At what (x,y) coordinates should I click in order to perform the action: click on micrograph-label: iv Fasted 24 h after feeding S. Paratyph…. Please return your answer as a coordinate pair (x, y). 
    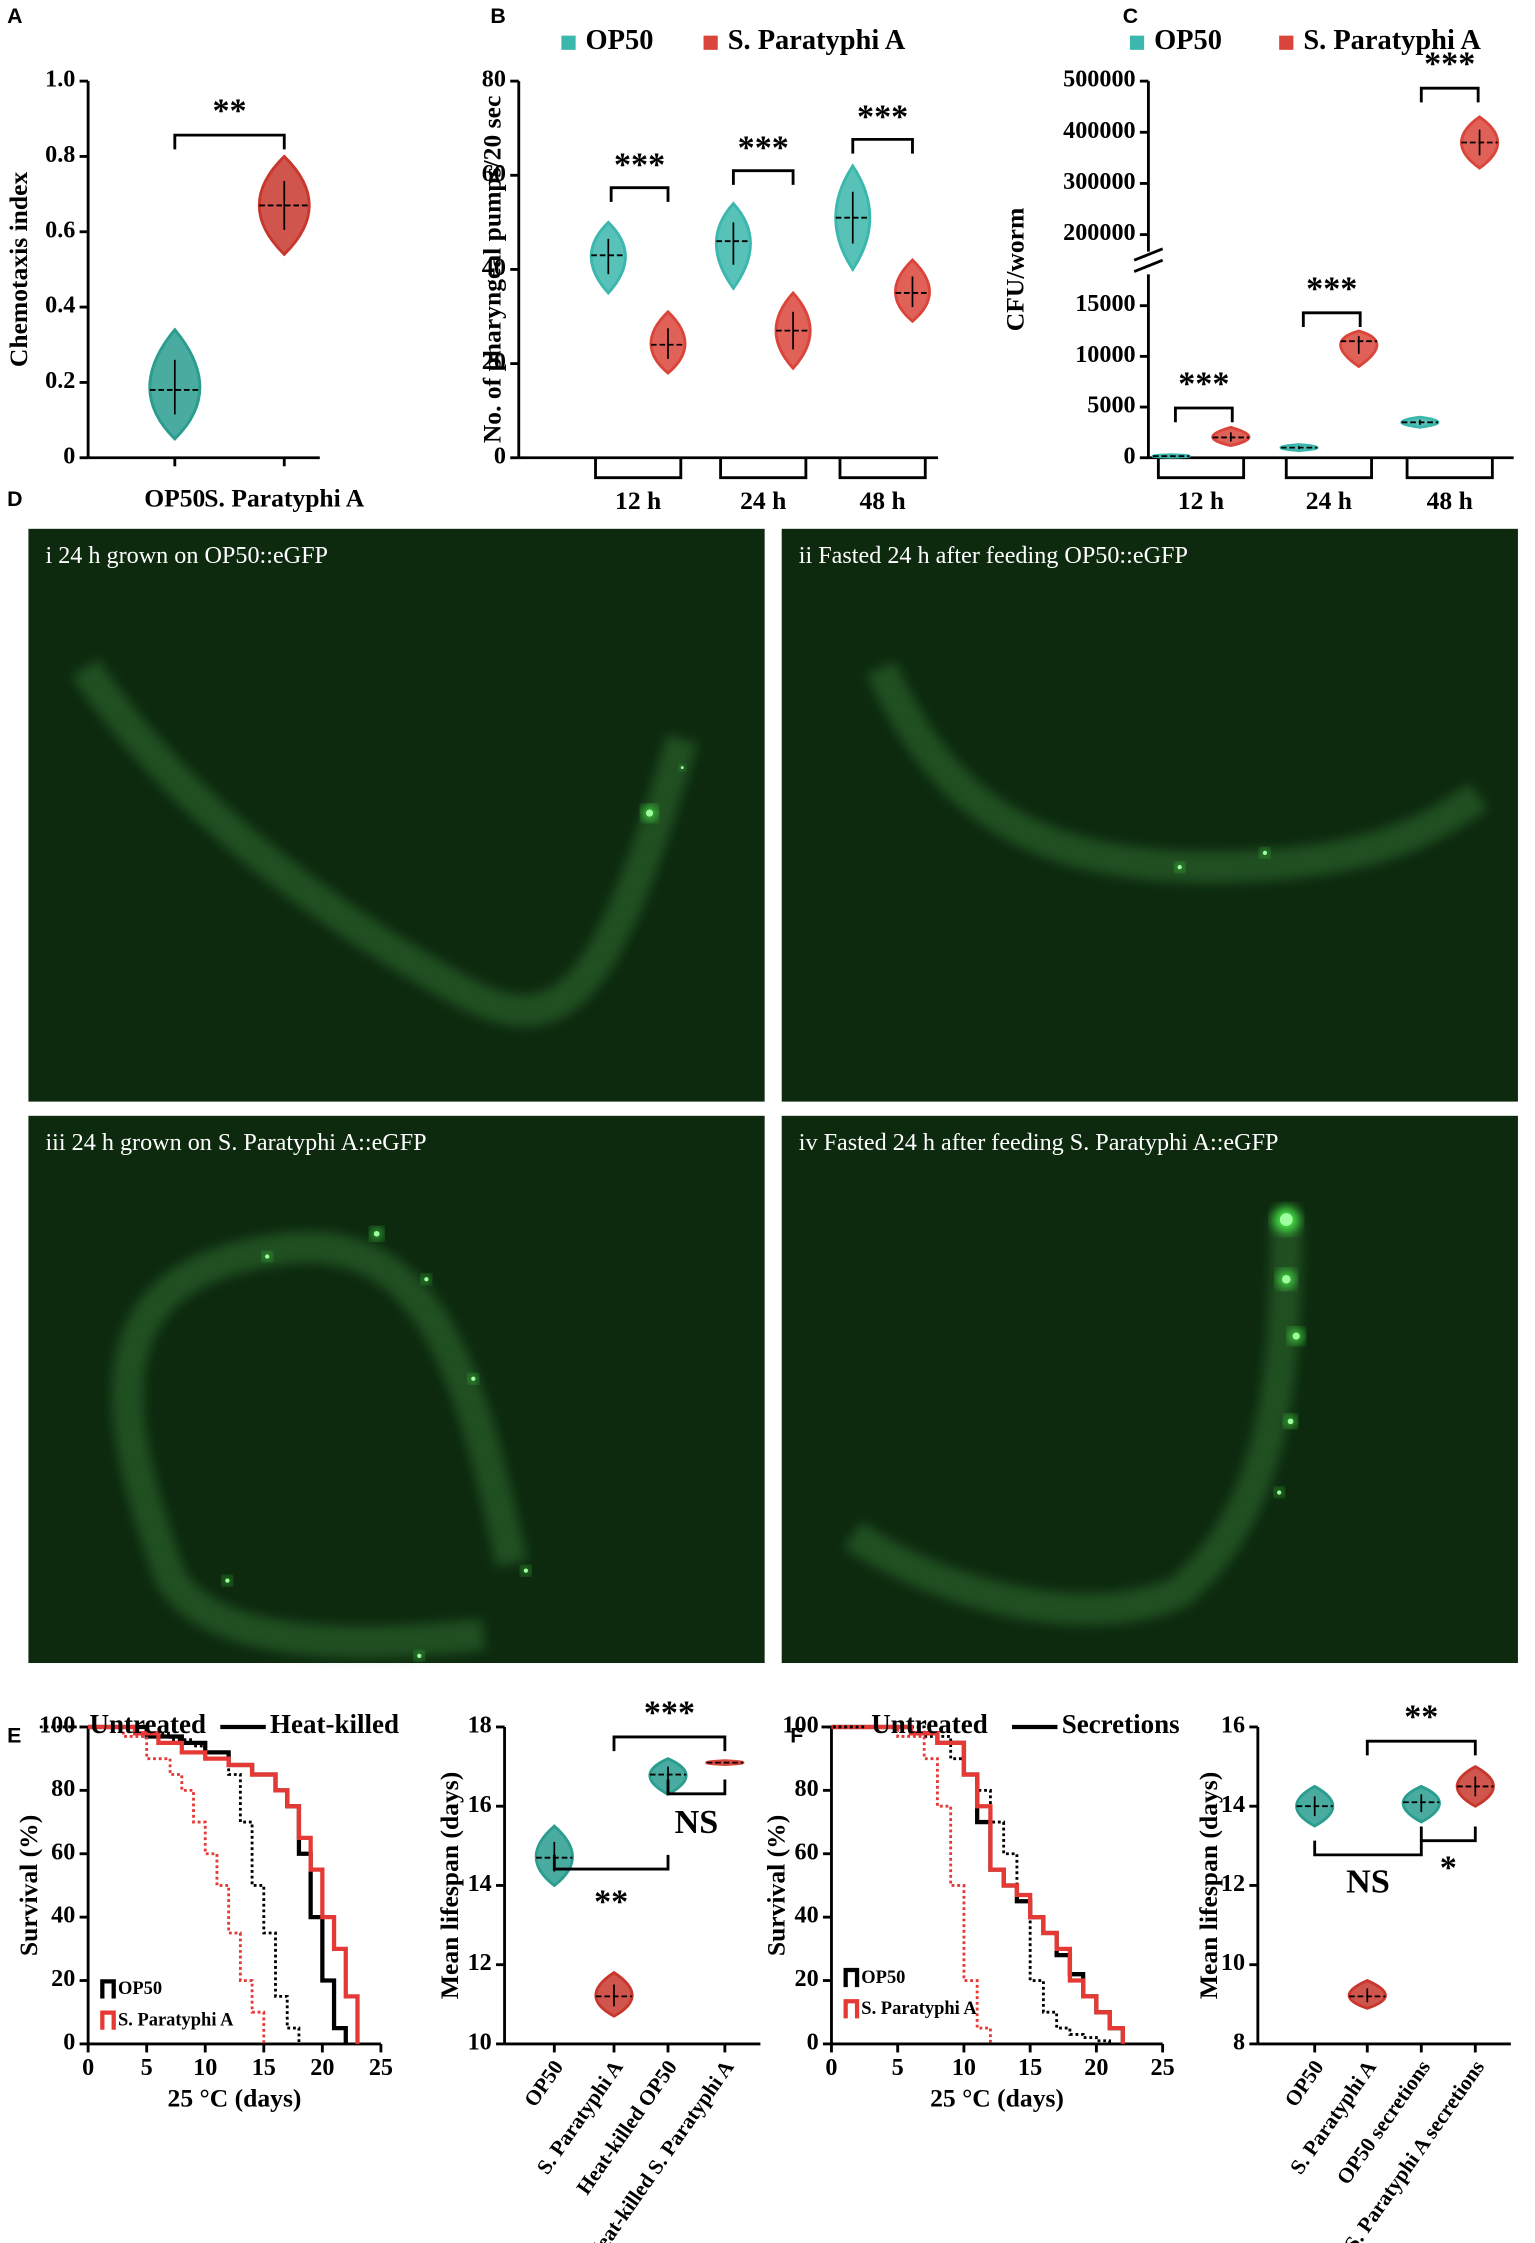
    Looking at the image, I should click on (1039, 1142).